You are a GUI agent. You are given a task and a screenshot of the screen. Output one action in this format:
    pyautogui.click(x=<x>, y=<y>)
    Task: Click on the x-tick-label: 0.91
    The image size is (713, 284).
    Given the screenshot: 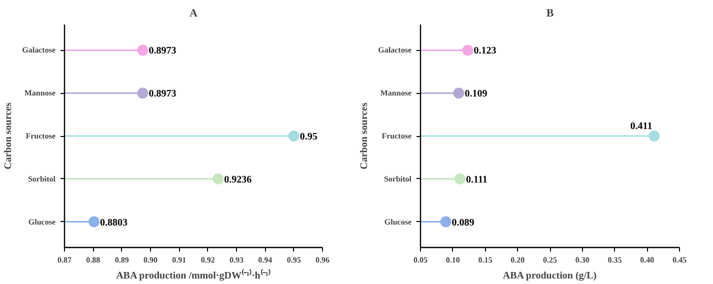 What is the action you would take?
    pyautogui.click(x=179, y=260)
    